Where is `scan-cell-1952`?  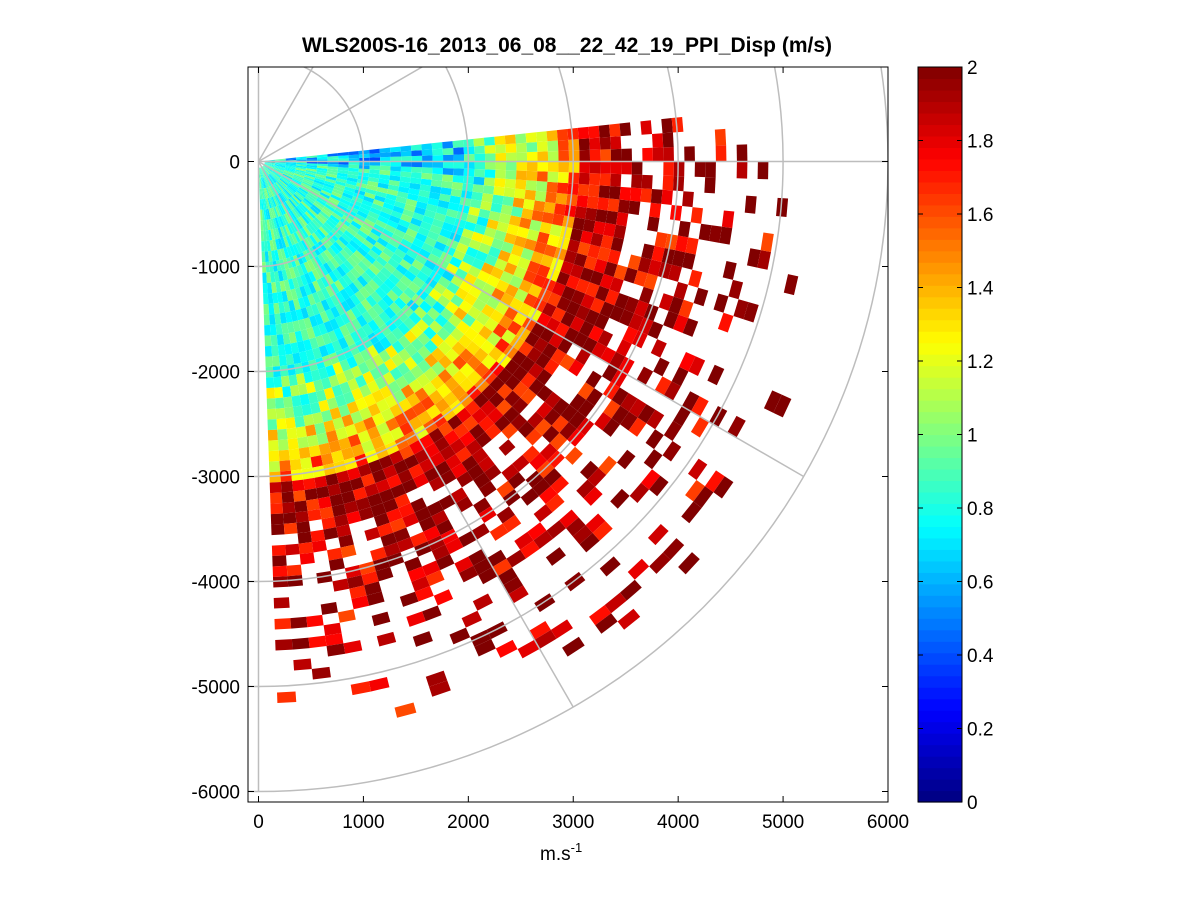 scan-cell-1952 is located at coordinates (333, 155).